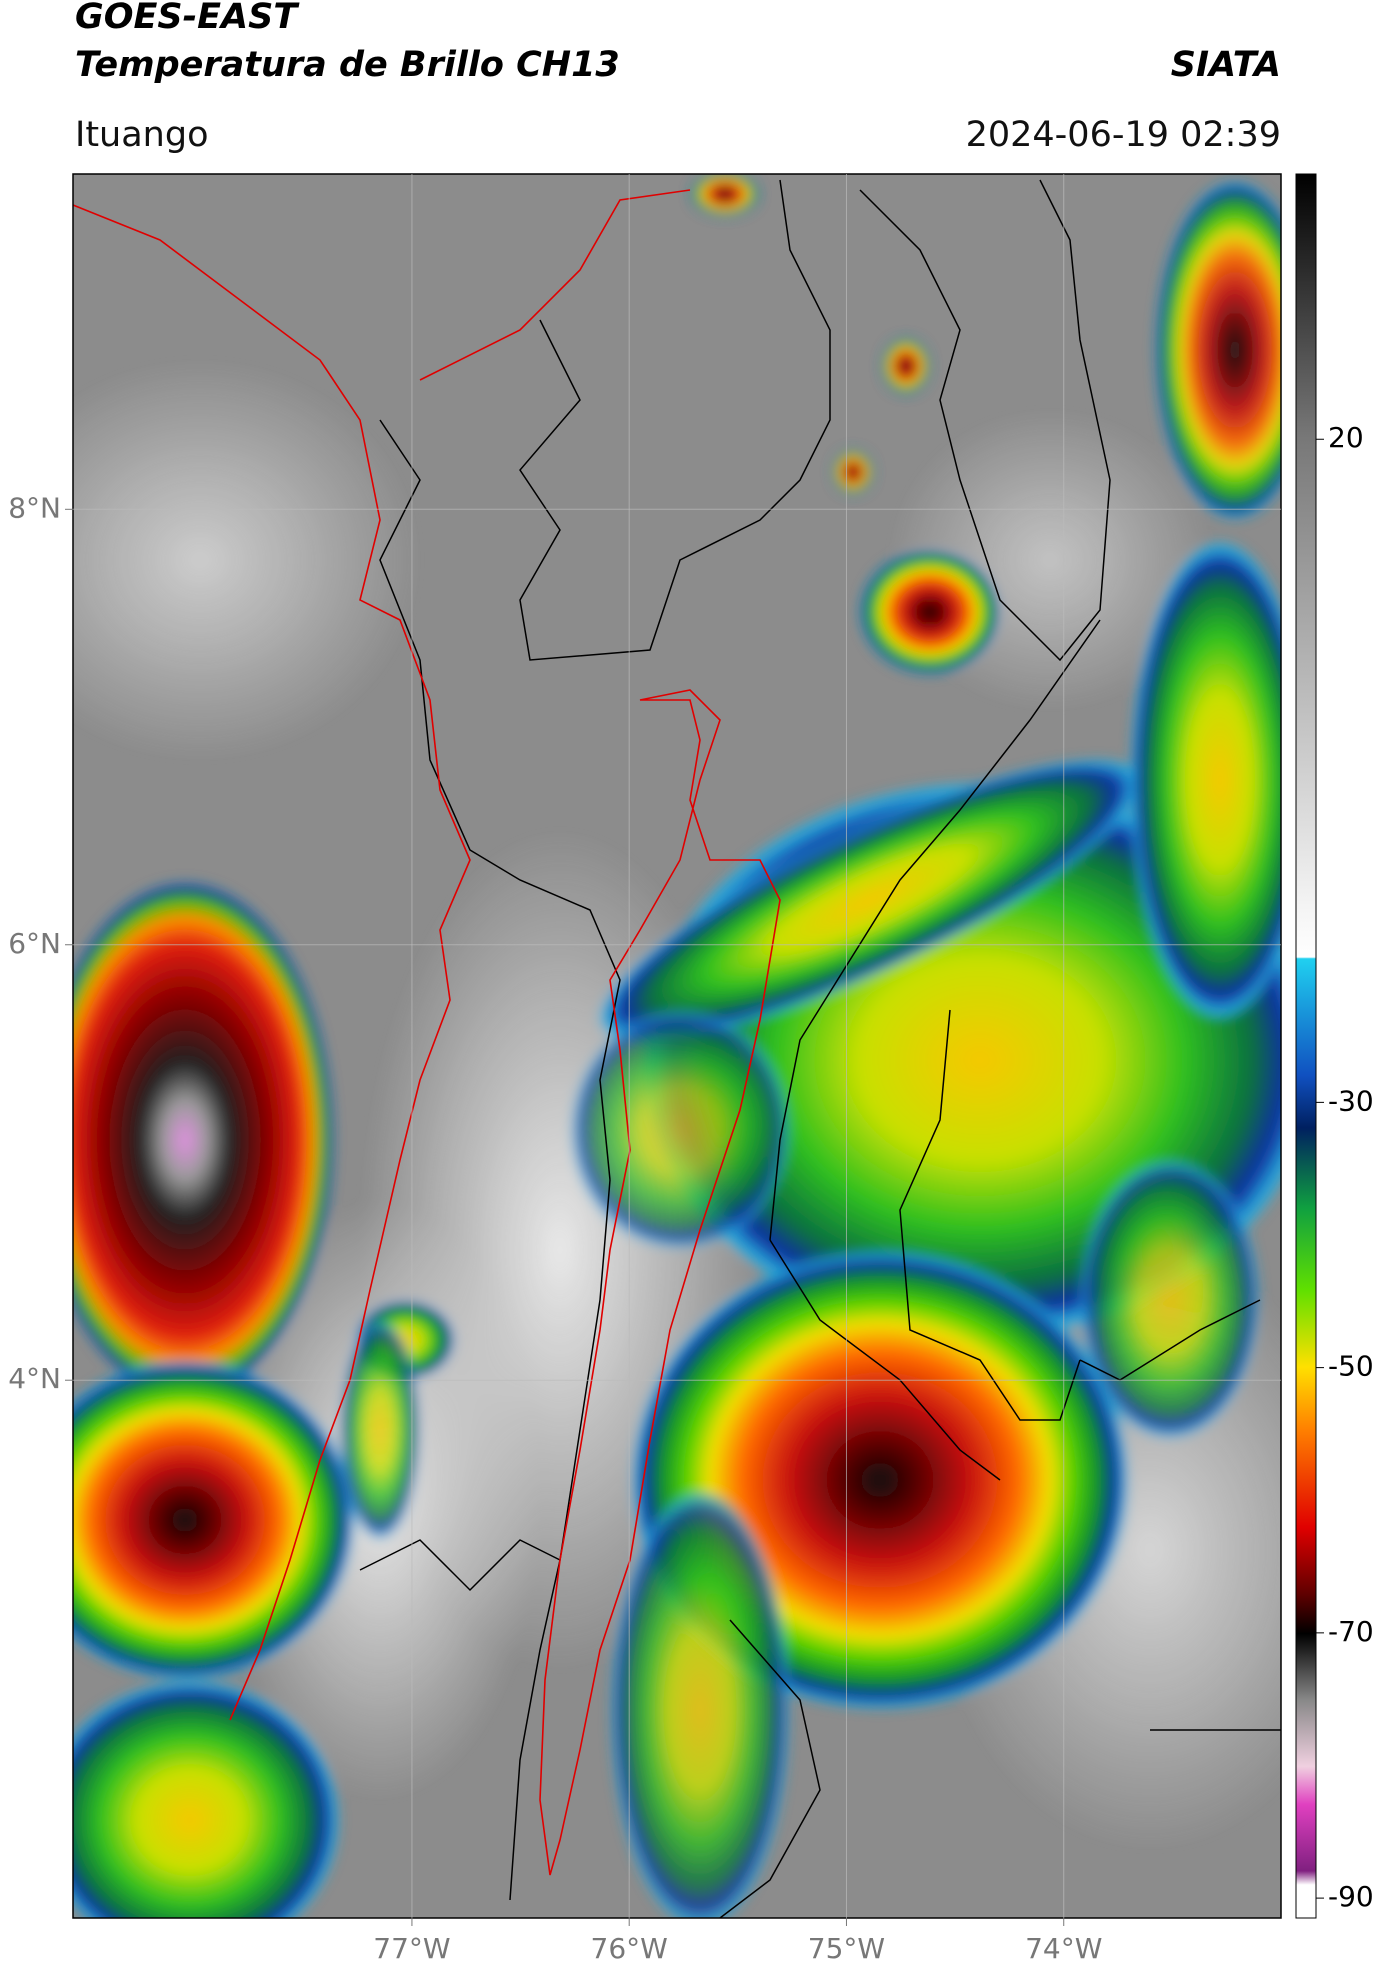 The width and height of the screenshot is (1384, 1985). Describe the element at coordinates (142, 135) in the screenshot. I see `location: Ituango` at that location.